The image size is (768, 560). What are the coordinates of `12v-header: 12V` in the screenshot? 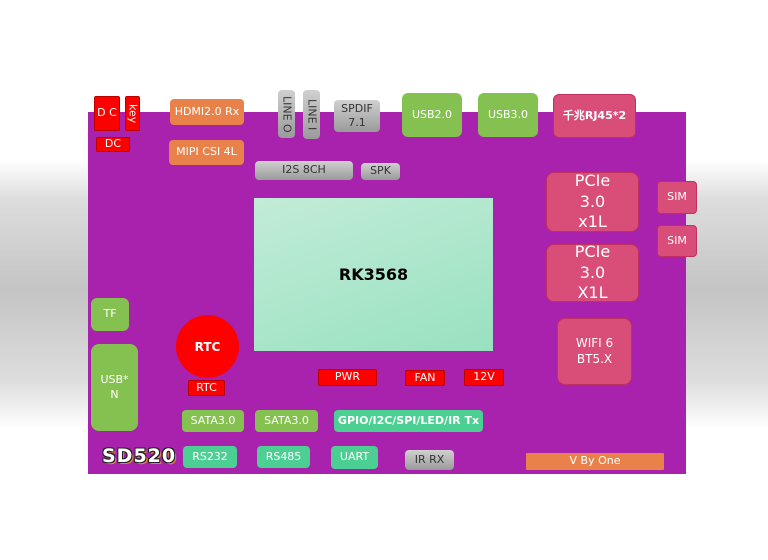 It's located at (484, 377).